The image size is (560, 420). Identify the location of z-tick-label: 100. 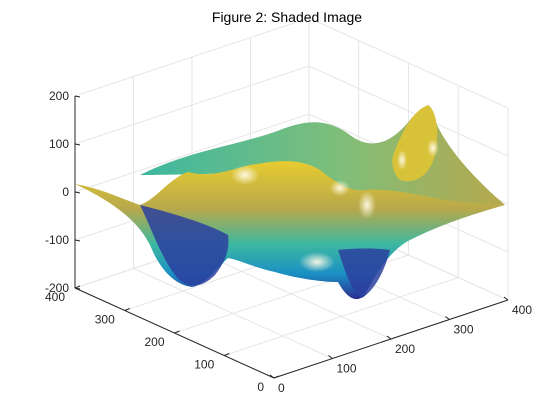
(59, 144).